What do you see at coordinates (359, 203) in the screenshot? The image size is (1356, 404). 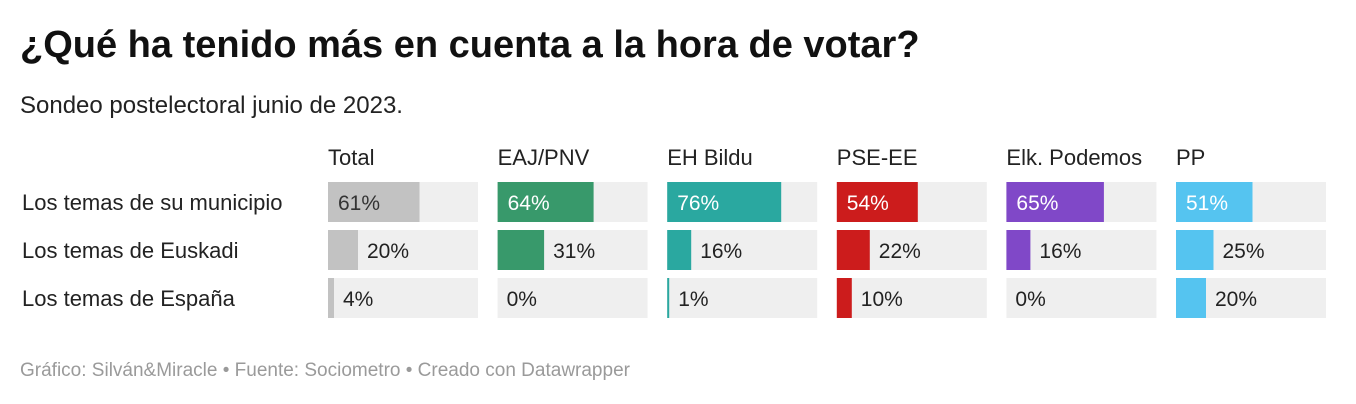 I see `data-label: 61%` at bounding box center [359, 203].